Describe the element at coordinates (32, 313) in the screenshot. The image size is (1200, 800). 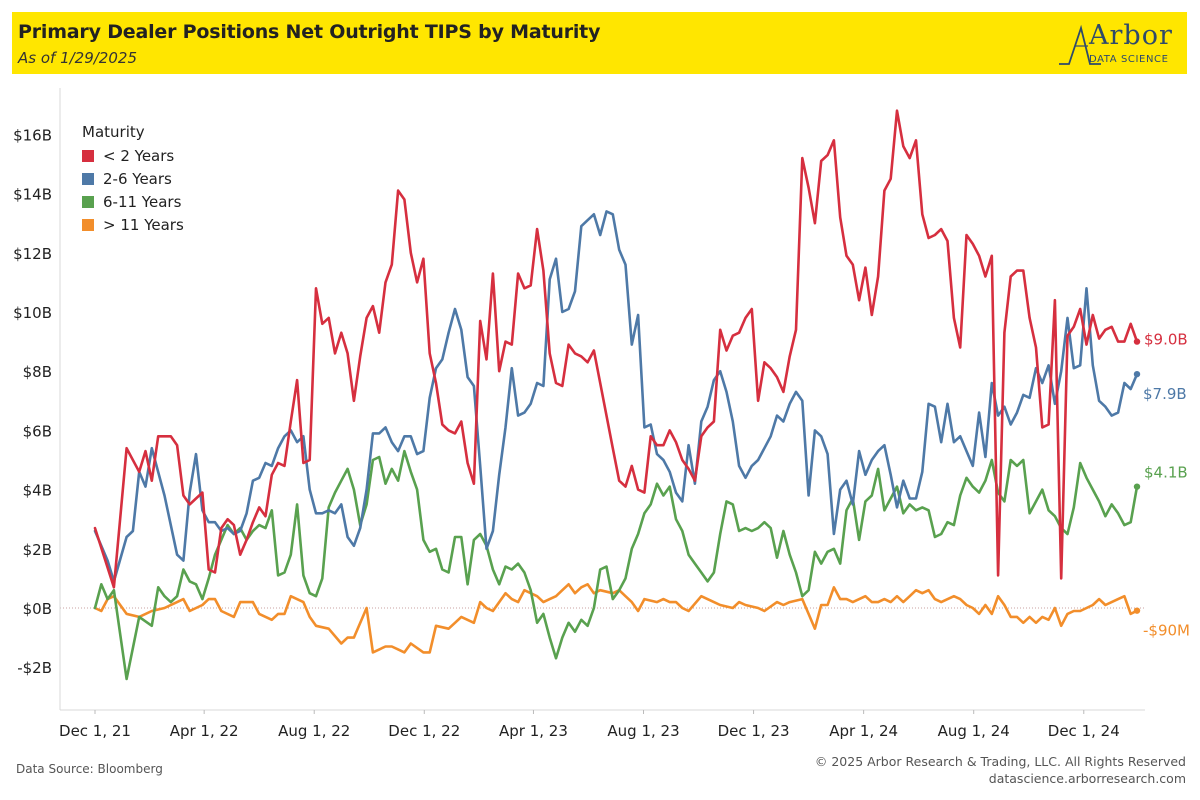
I see `y-tick-label: $10B` at that location.